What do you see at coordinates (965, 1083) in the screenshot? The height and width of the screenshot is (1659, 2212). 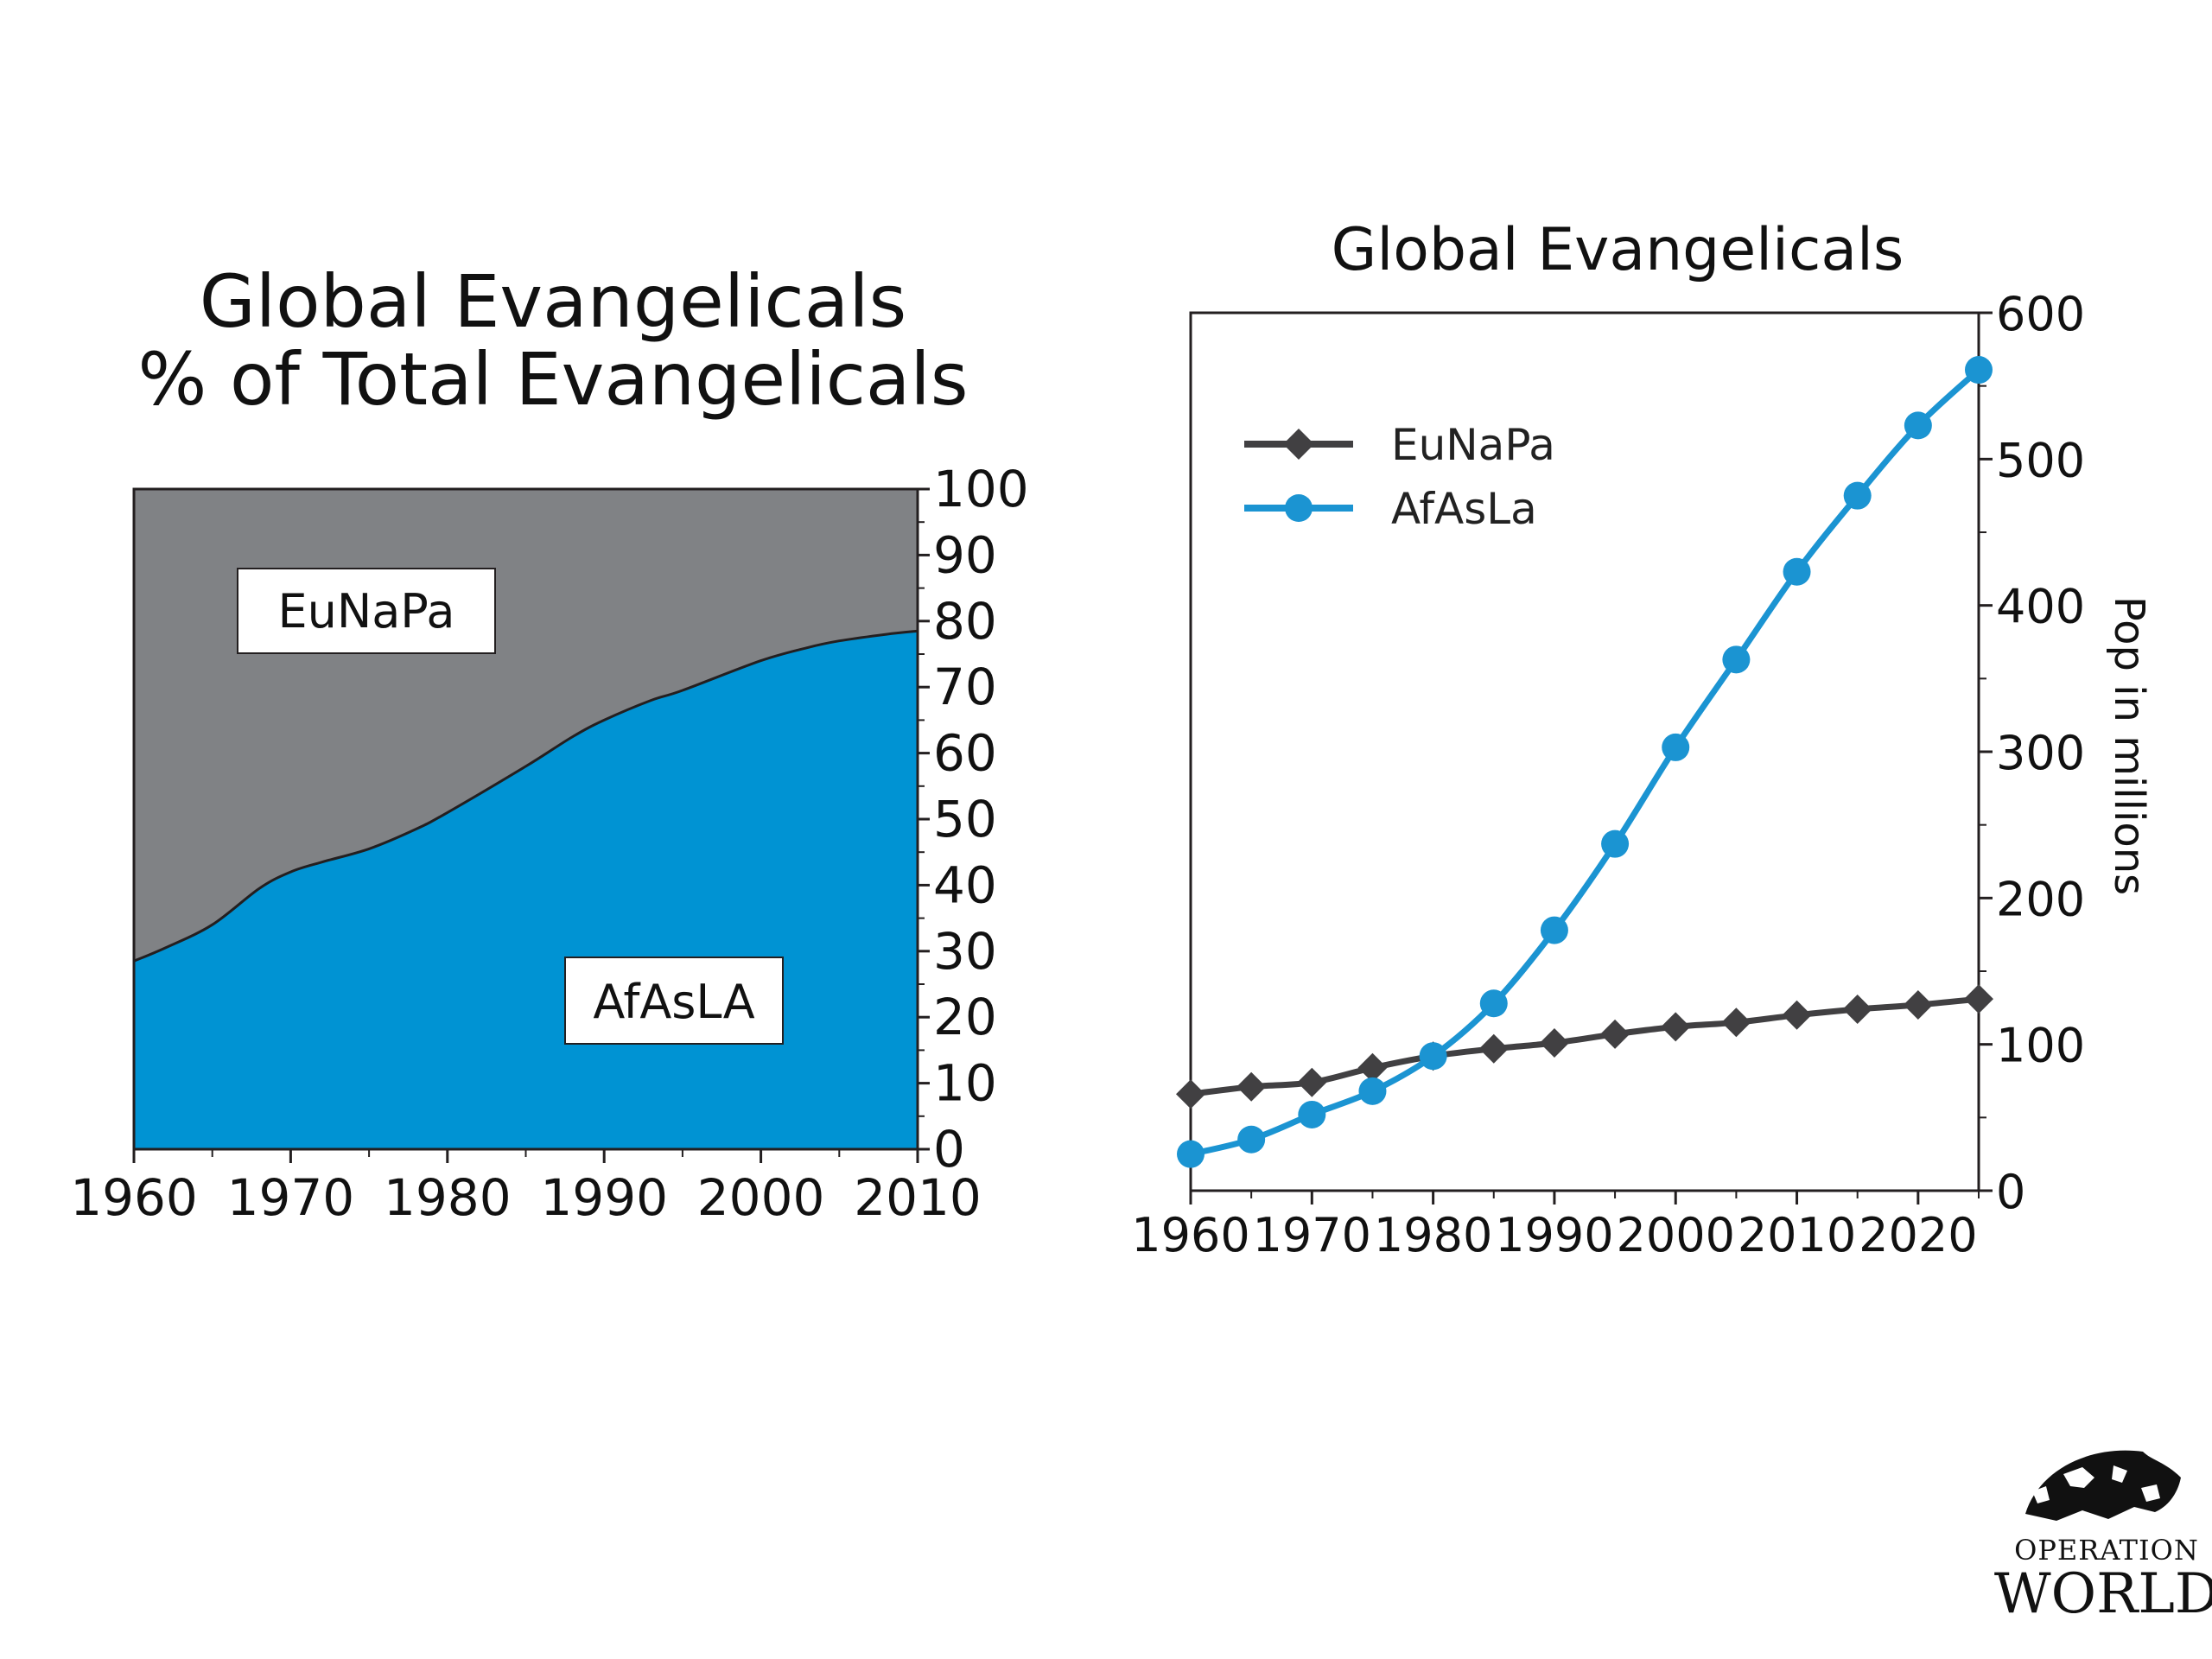 I see `left-y-tick-label: 10` at bounding box center [965, 1083].